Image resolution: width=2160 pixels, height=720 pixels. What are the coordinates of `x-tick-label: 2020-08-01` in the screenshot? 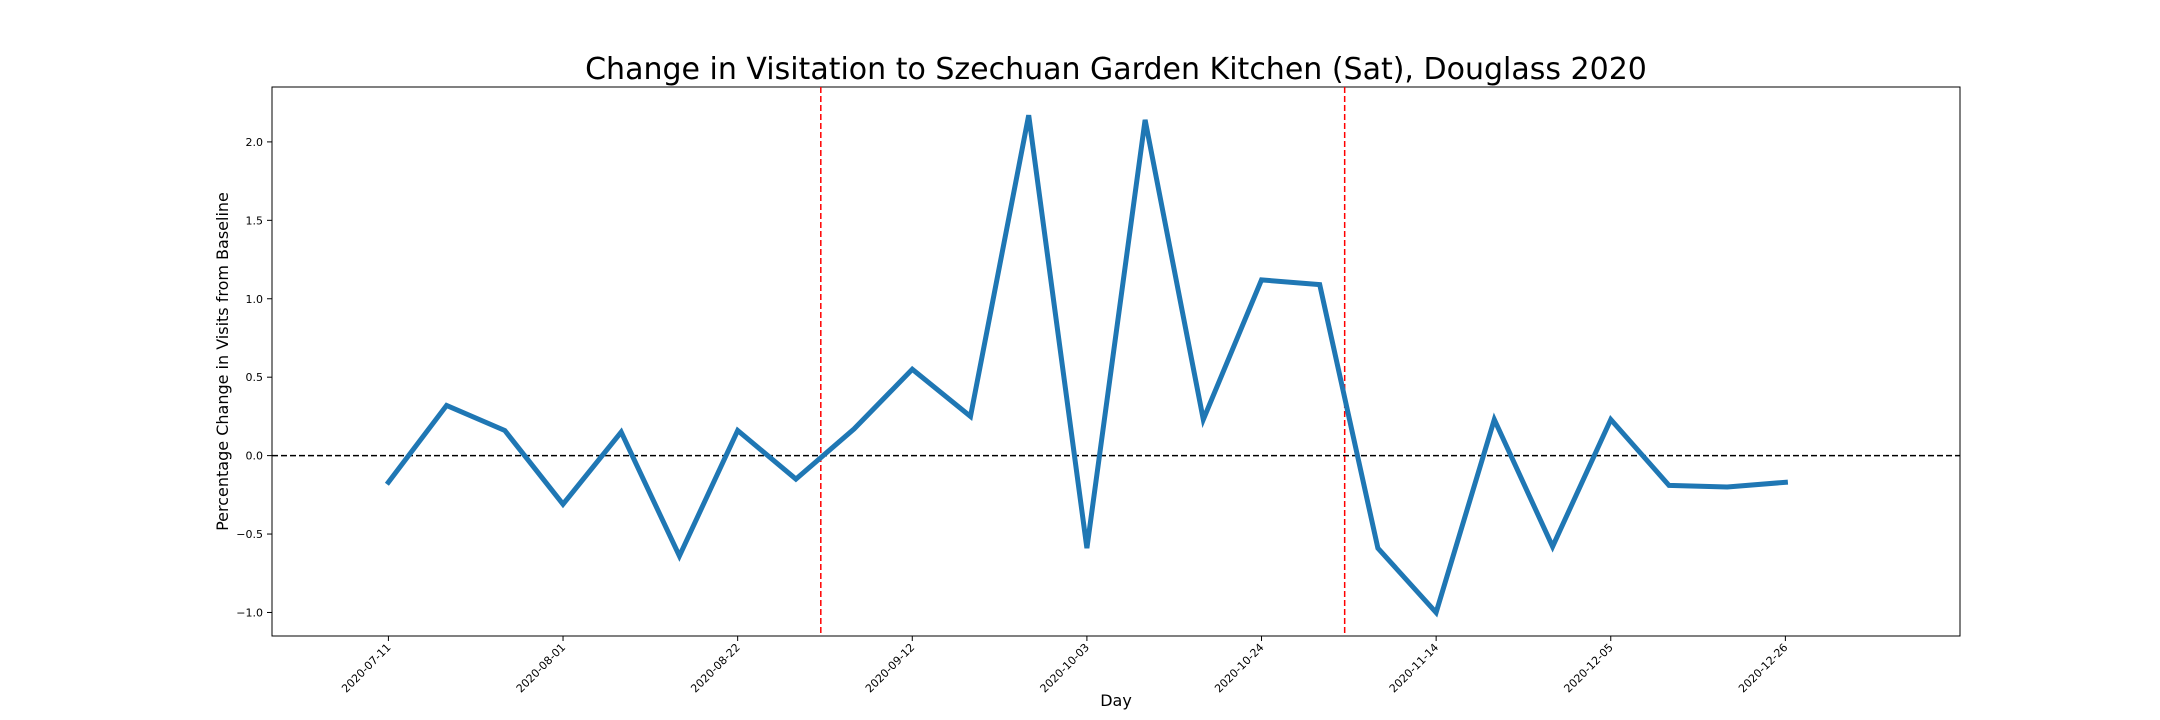 It's located at (541, 668).